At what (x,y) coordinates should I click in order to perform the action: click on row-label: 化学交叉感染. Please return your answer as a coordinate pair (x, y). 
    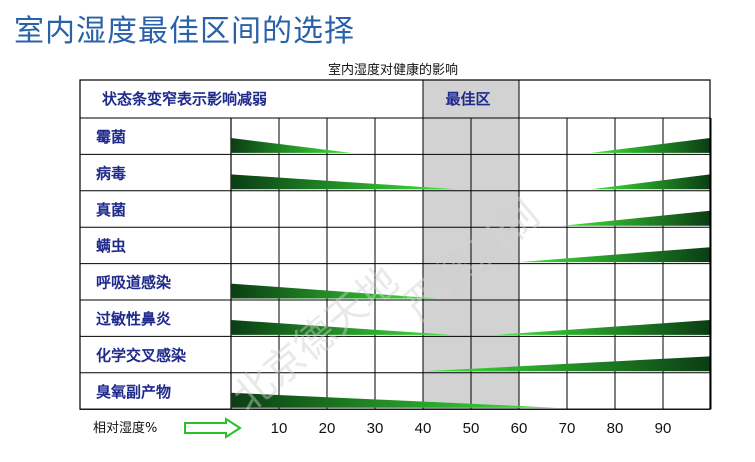
    Looking at the image, I should click on (141, 355).